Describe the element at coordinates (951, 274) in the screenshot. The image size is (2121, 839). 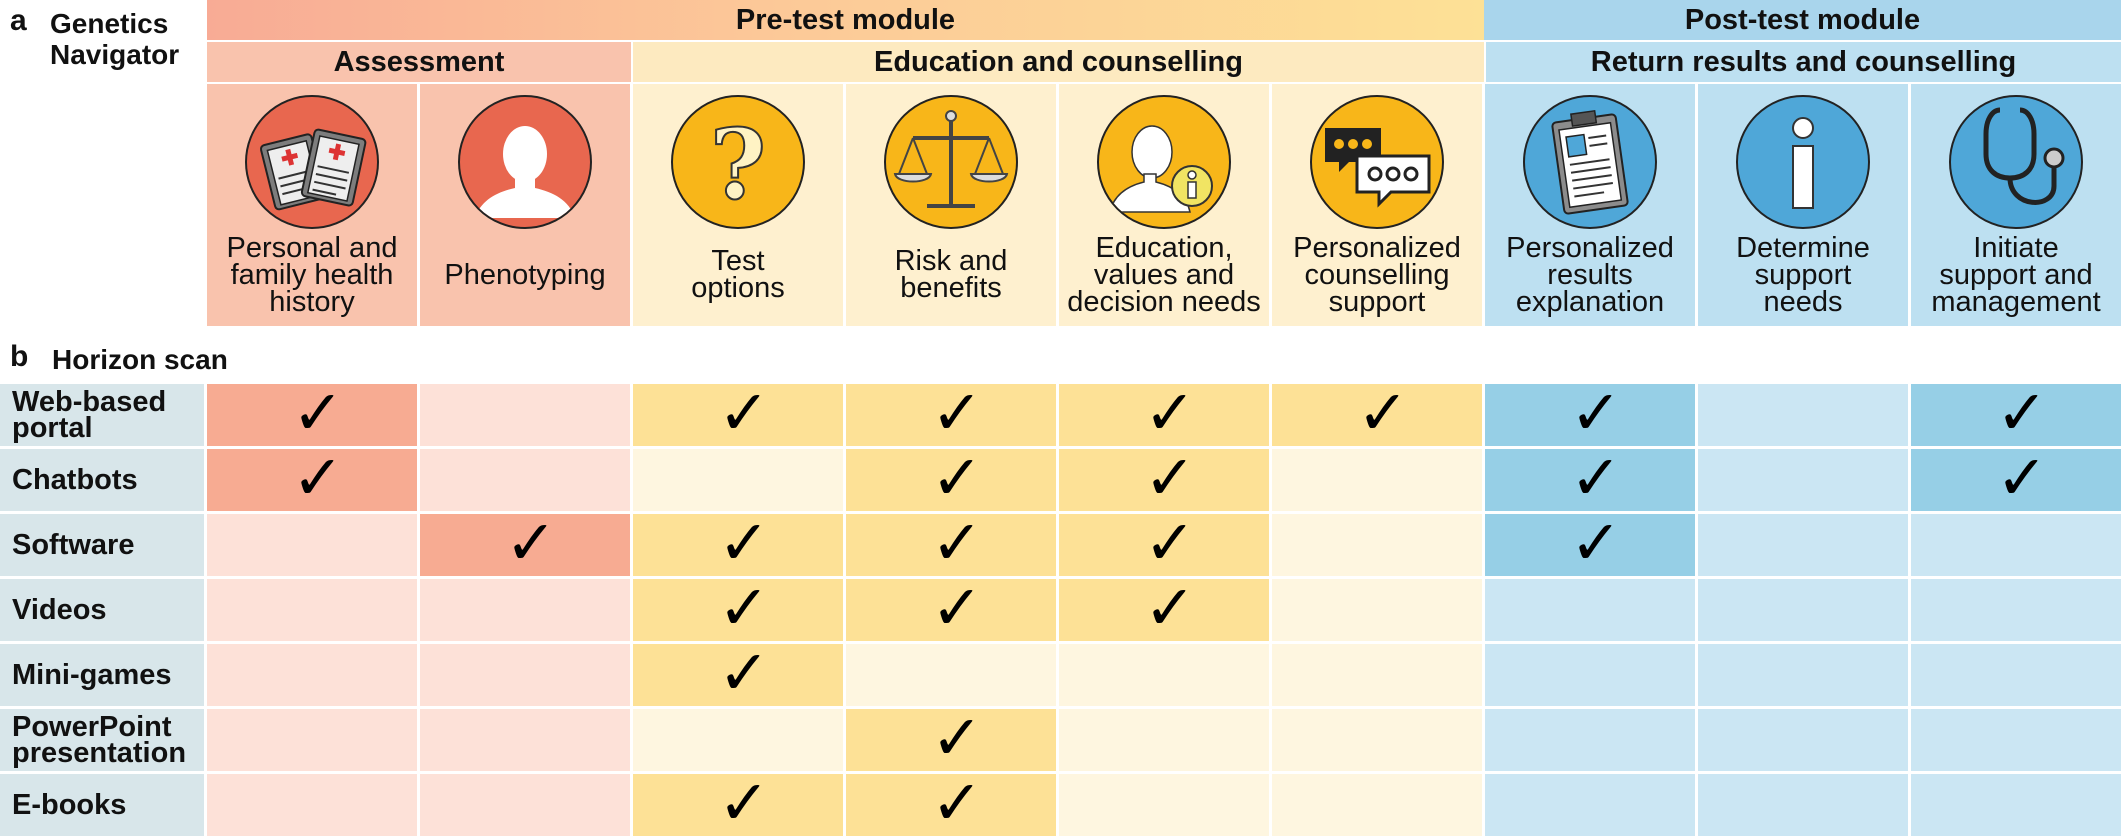
I see `step-label: Risk and benefits` at that location.